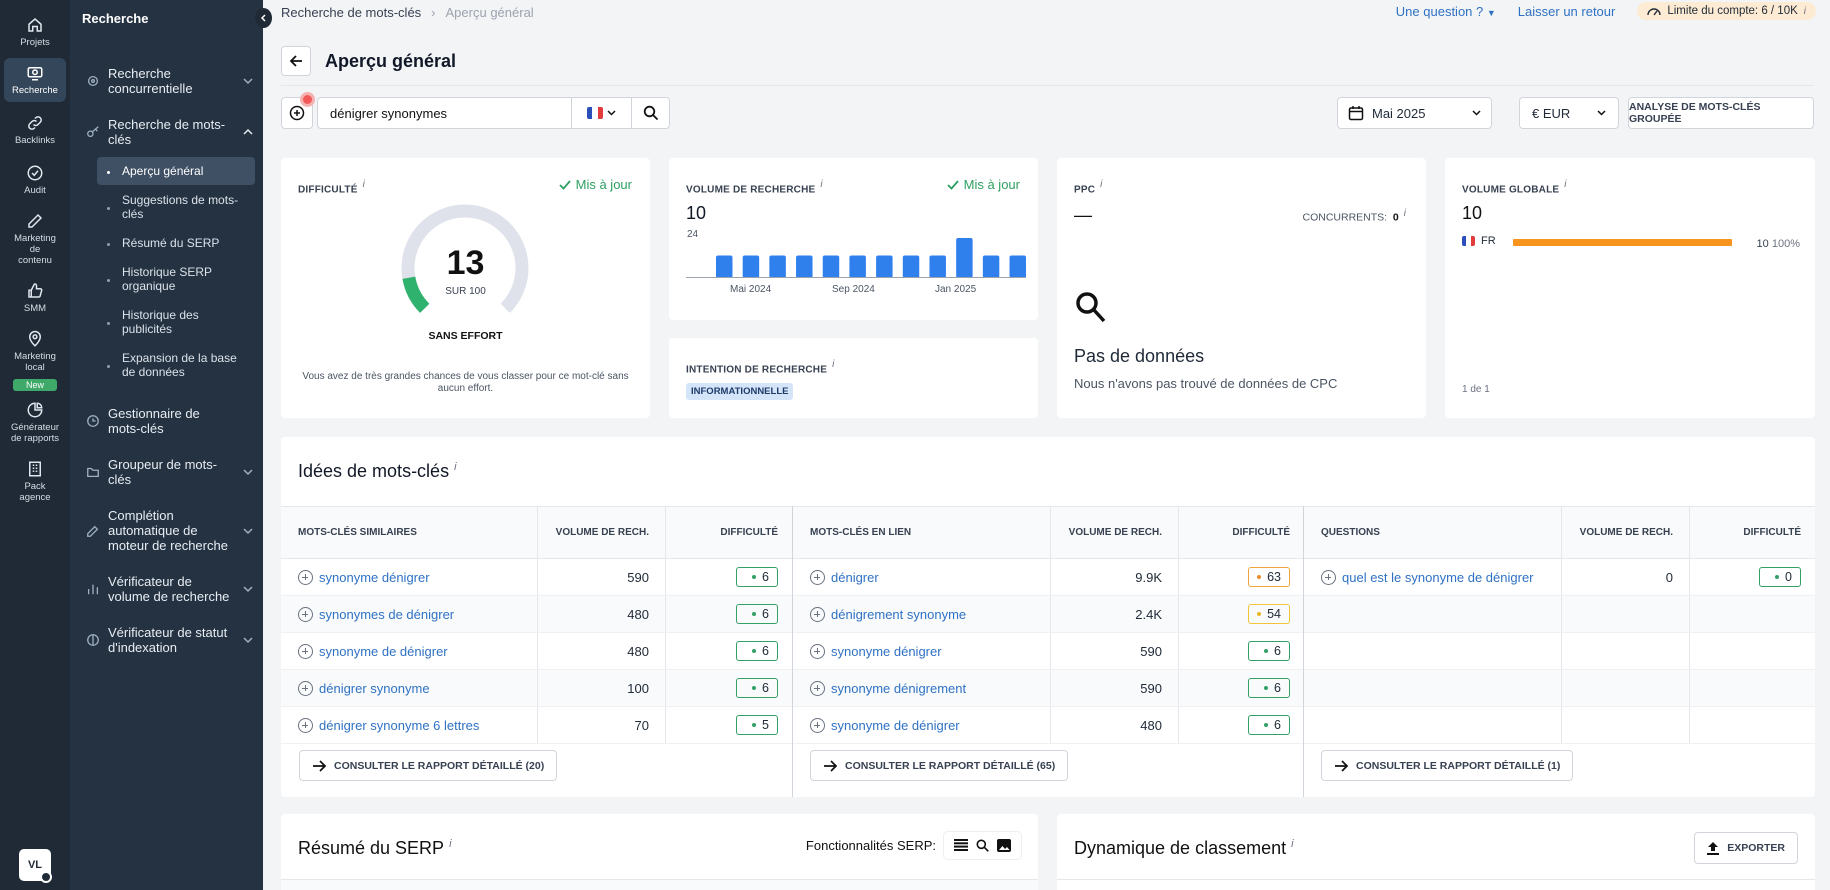 Image resolution: width=1830 pixels, height=890 pixels. I want to click on search-icon, so click(982, 845).